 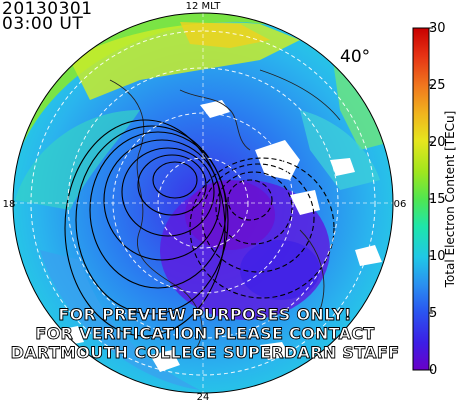 I want to click on colorbar-tick-0: 0, so click(x=433, y=370).